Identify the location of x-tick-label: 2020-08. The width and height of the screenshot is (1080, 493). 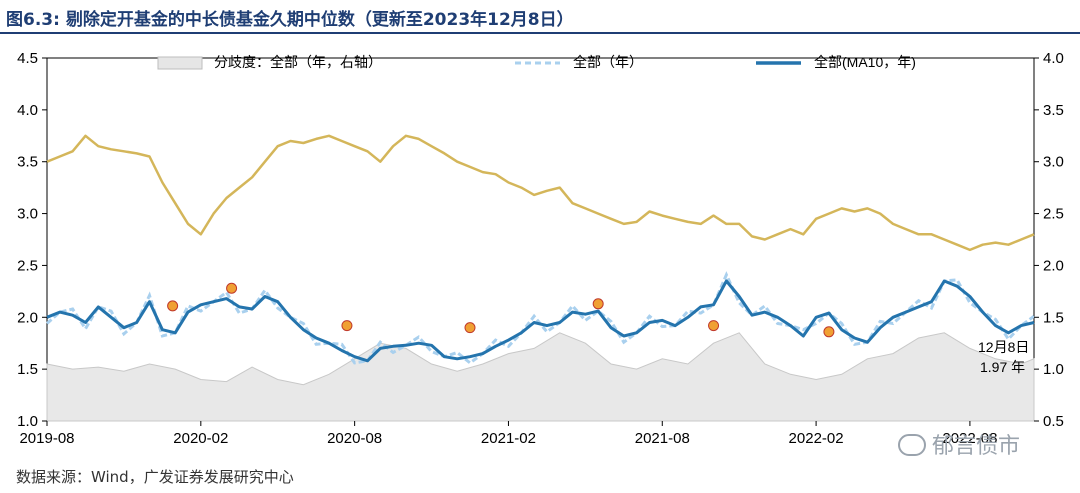
(354, 438).